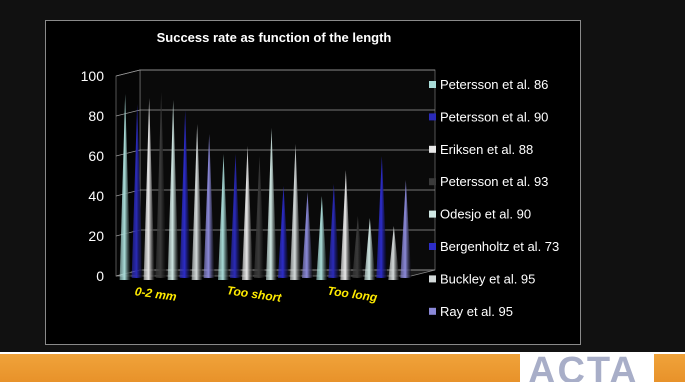  I want to click on x-tick-label: Too long, so click(353, 294).